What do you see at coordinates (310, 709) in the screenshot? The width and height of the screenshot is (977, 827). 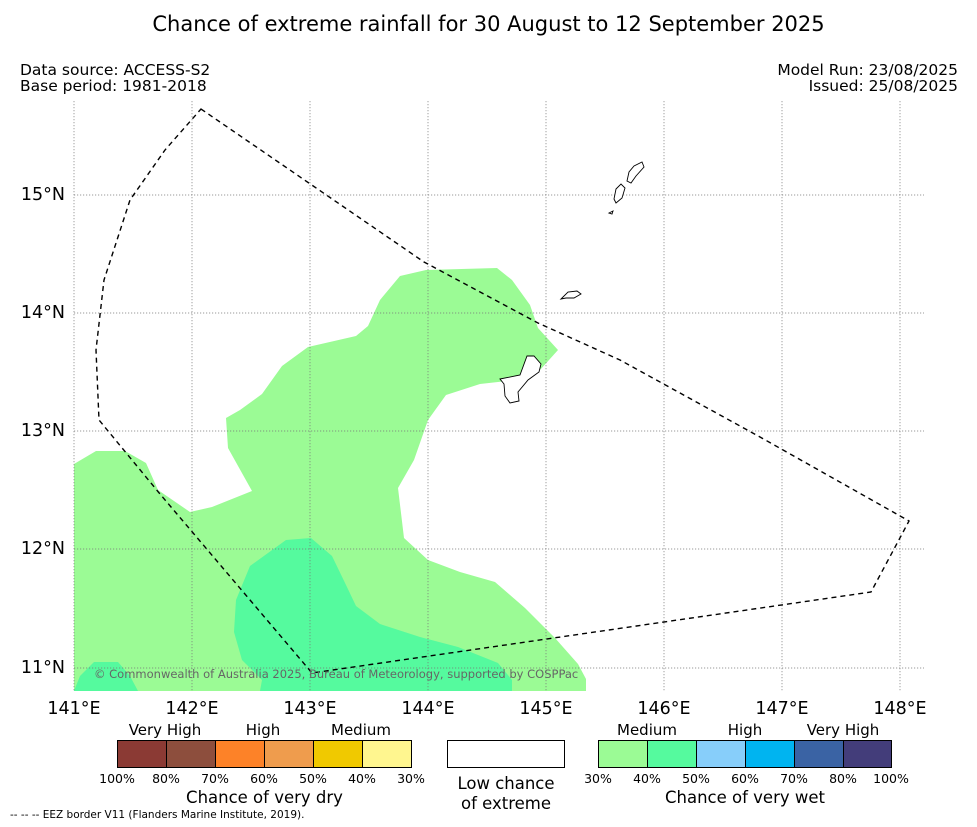 I see `lon-tick-label: 143°E` at bounding box center [310, 709].